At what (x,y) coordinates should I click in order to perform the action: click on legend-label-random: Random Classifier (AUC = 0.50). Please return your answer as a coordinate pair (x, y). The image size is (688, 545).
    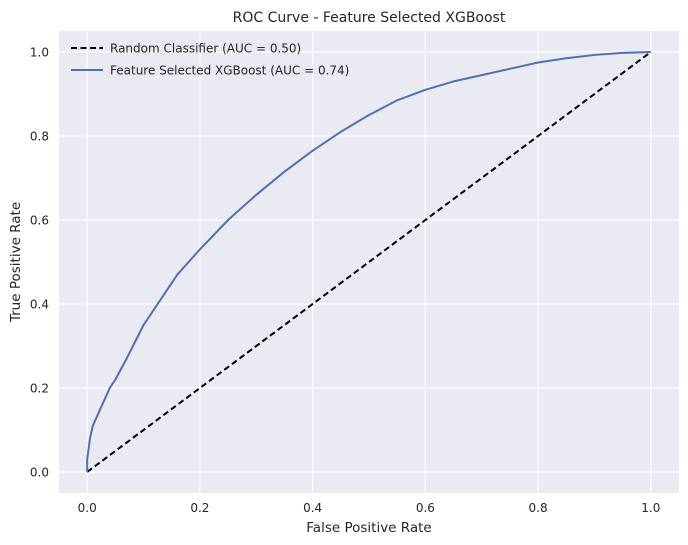
    Looking at the image, I should click on (205, 49).